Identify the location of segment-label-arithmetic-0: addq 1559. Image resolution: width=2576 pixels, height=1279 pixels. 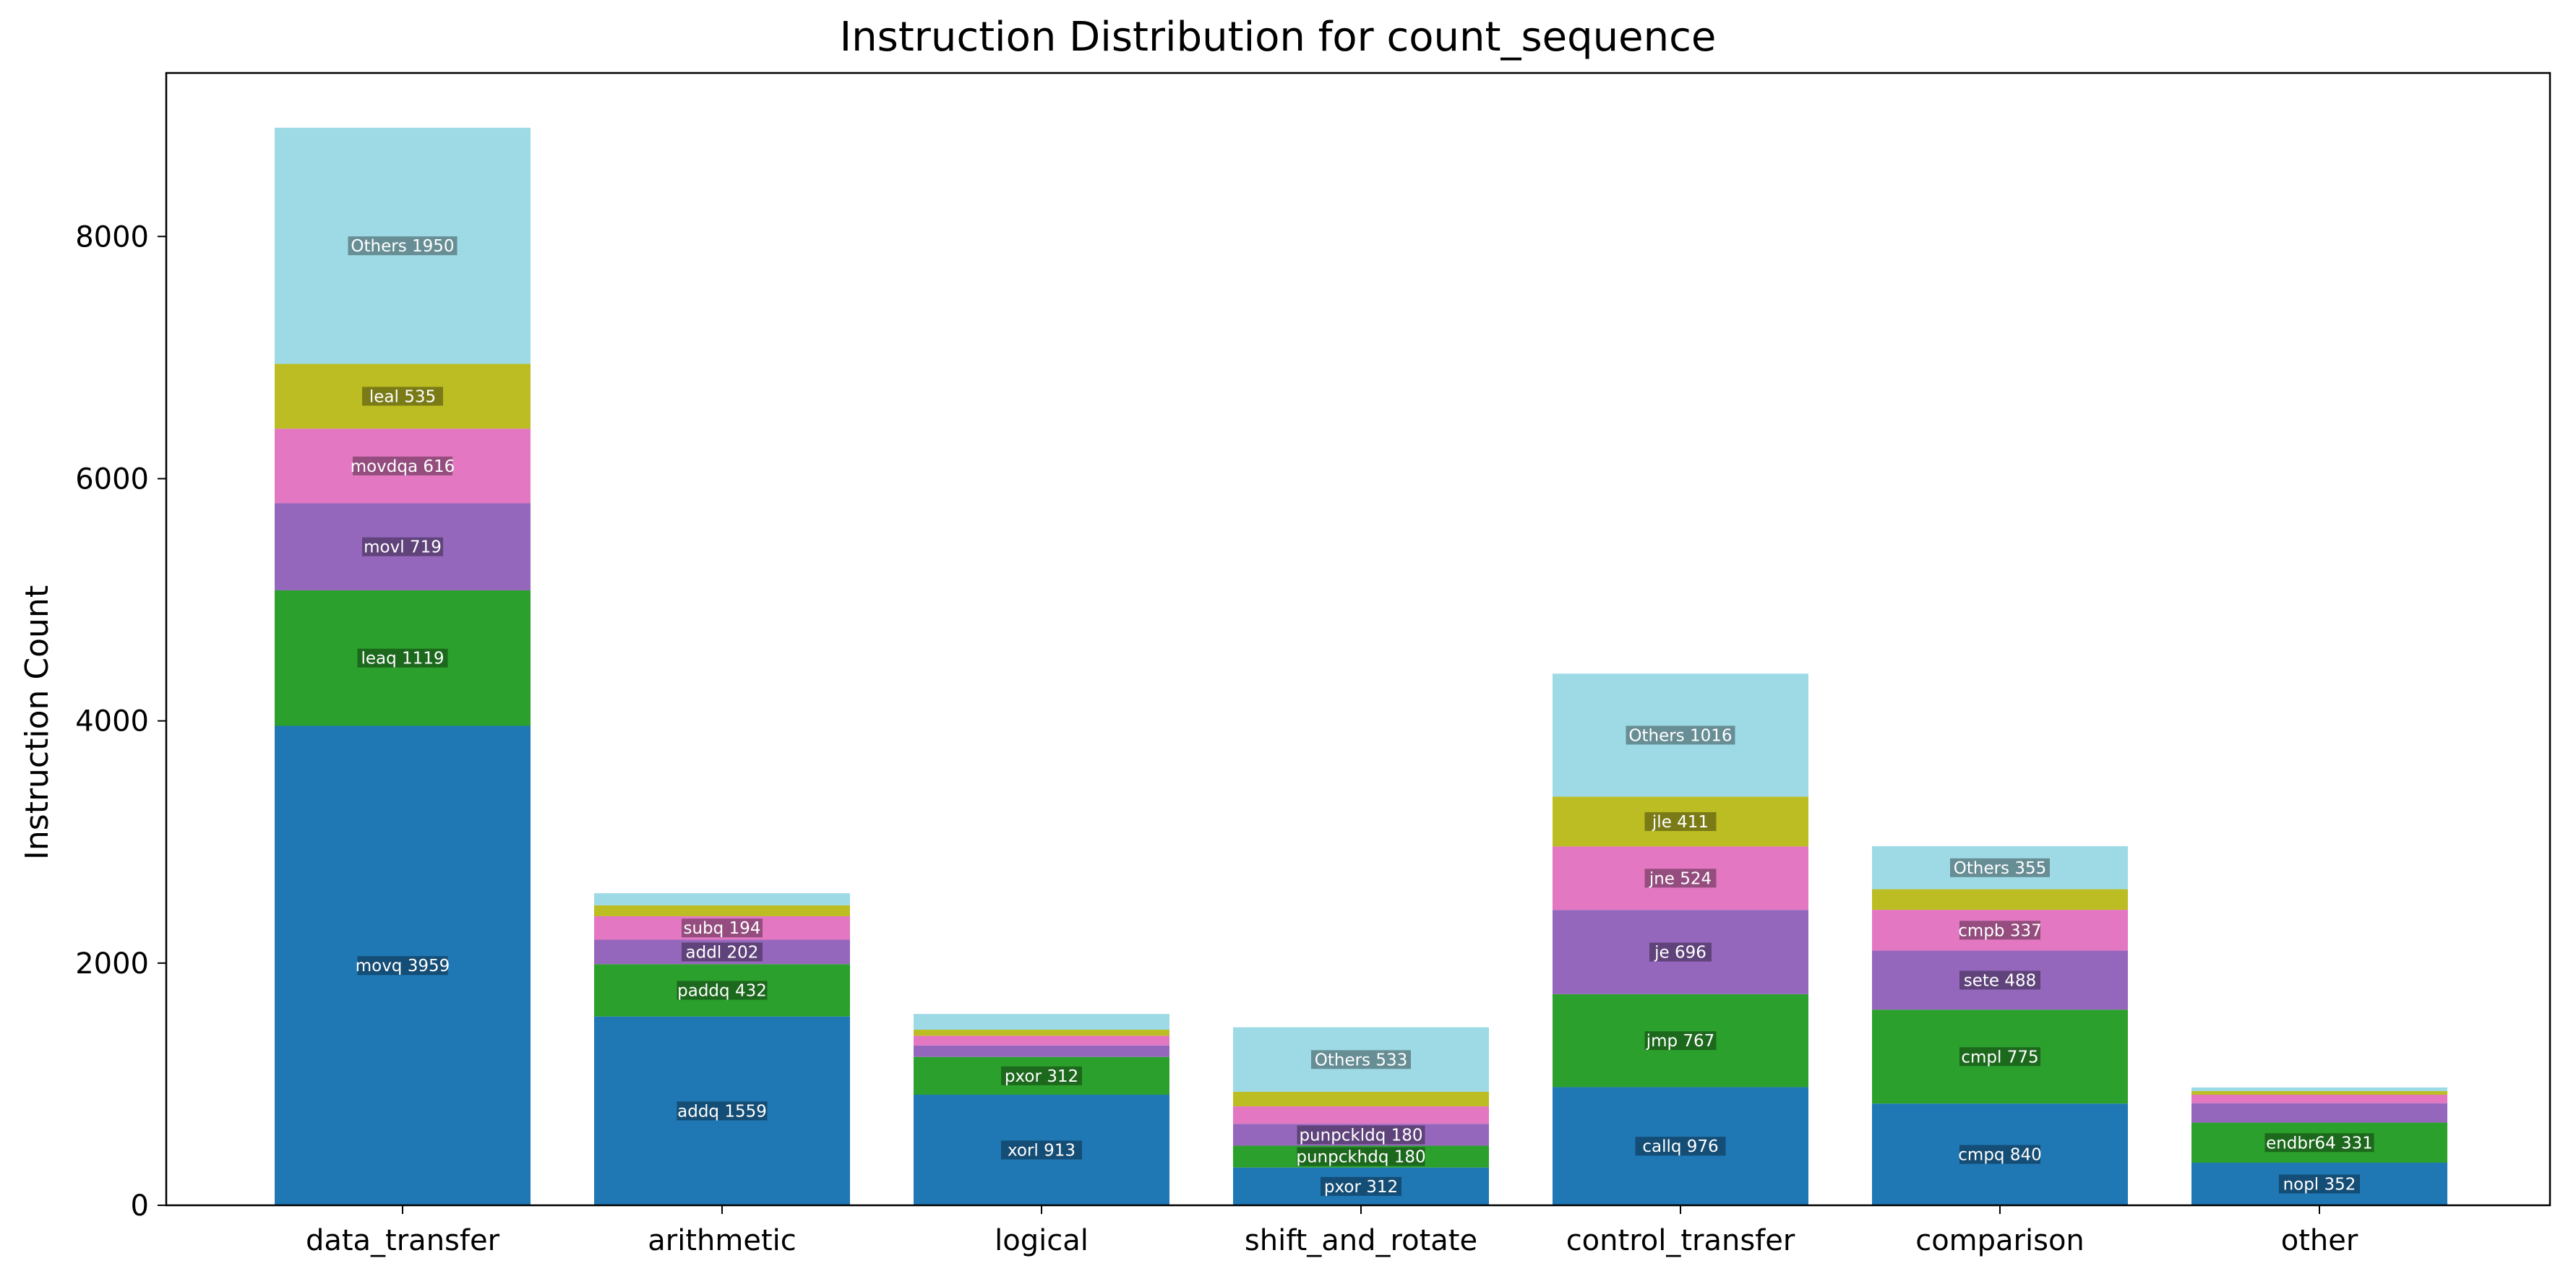
(723, 1111).